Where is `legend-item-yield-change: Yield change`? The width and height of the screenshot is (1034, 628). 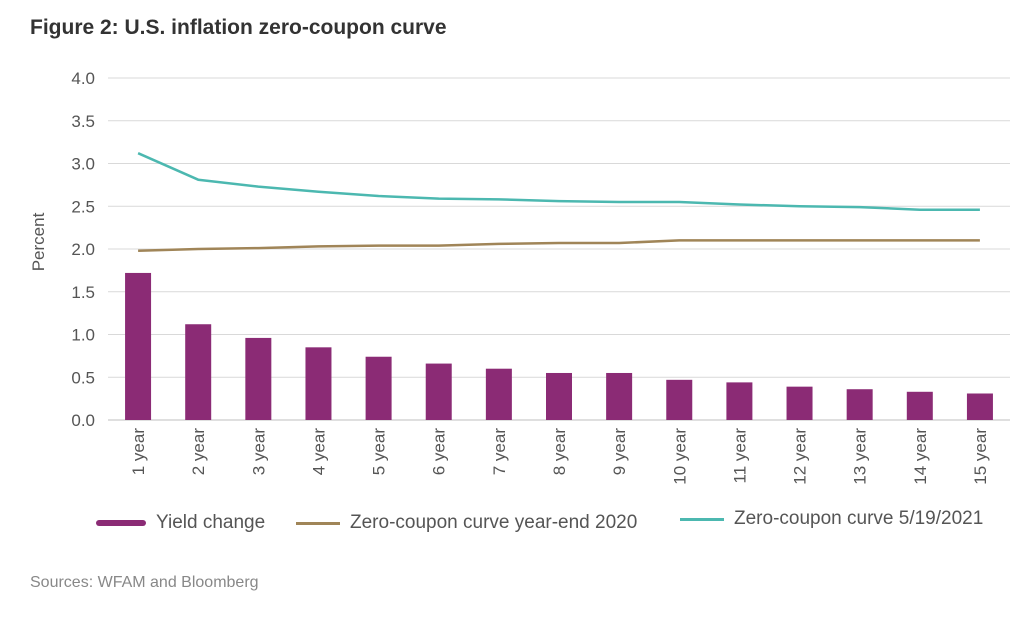 legend-item-yield-change: Yield change is located at coordinates (180, 523).